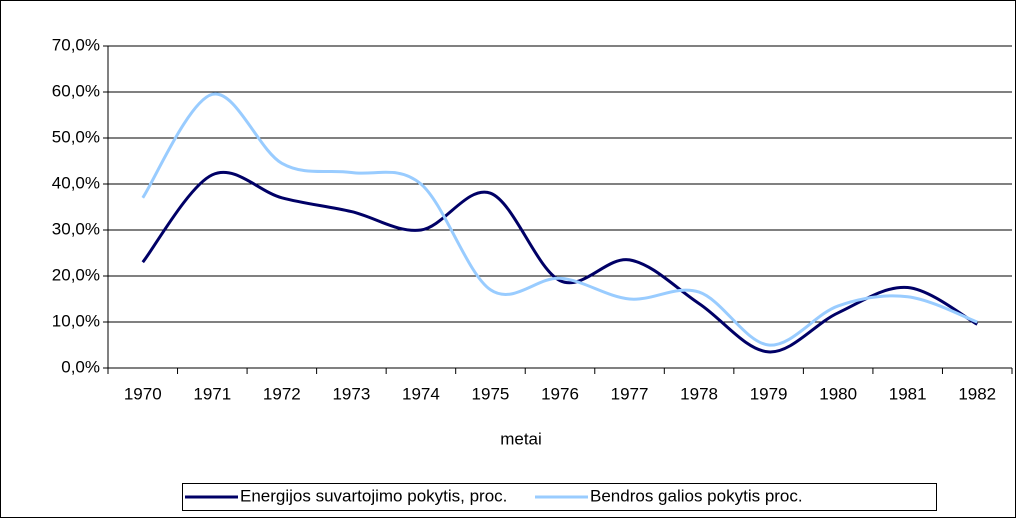  Describe the element at coordinates (560, 393) in the screenshot. I see `x-tick-label: 1976` at that location.